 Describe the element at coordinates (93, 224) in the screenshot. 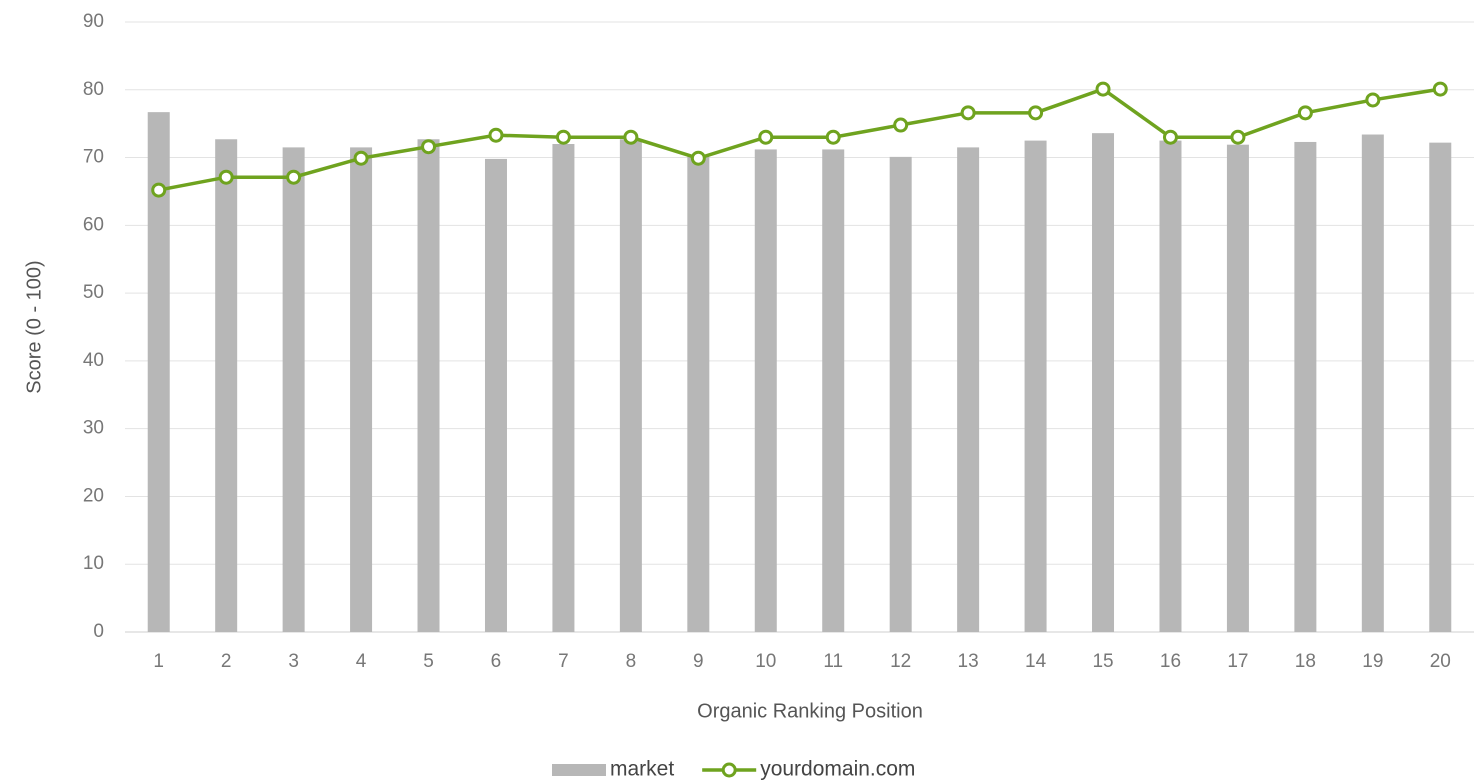

I see `y-tick-label: 60` at that location.